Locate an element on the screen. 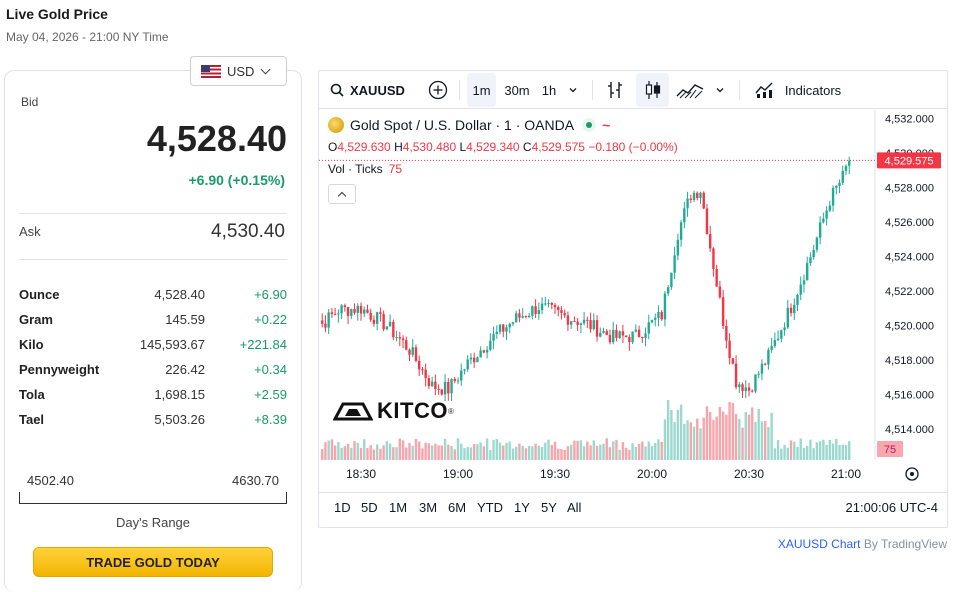  unit-name: Gram is located at coordinates (36, 319).